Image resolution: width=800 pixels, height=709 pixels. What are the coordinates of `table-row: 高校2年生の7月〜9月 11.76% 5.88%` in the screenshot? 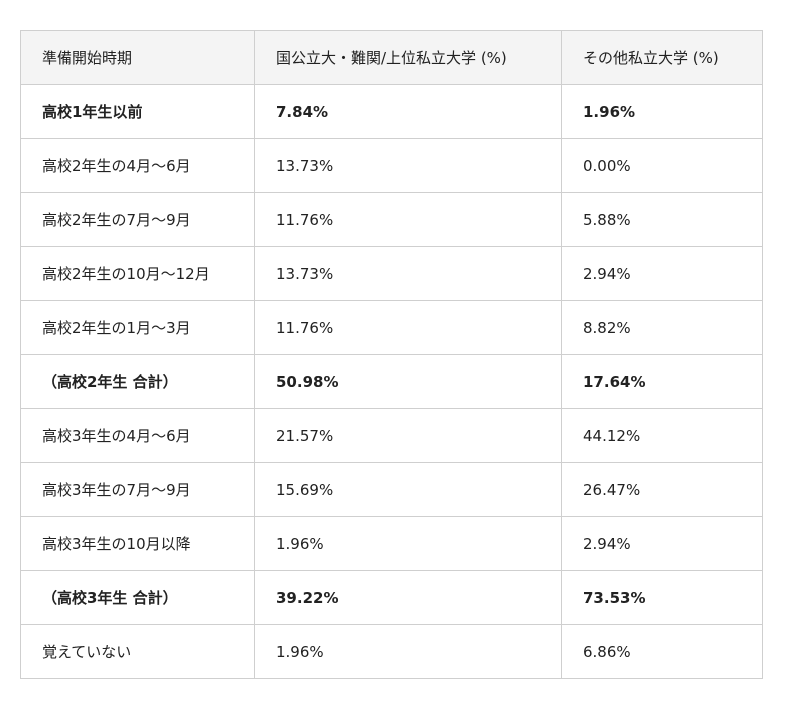 It's located at (391, 219).